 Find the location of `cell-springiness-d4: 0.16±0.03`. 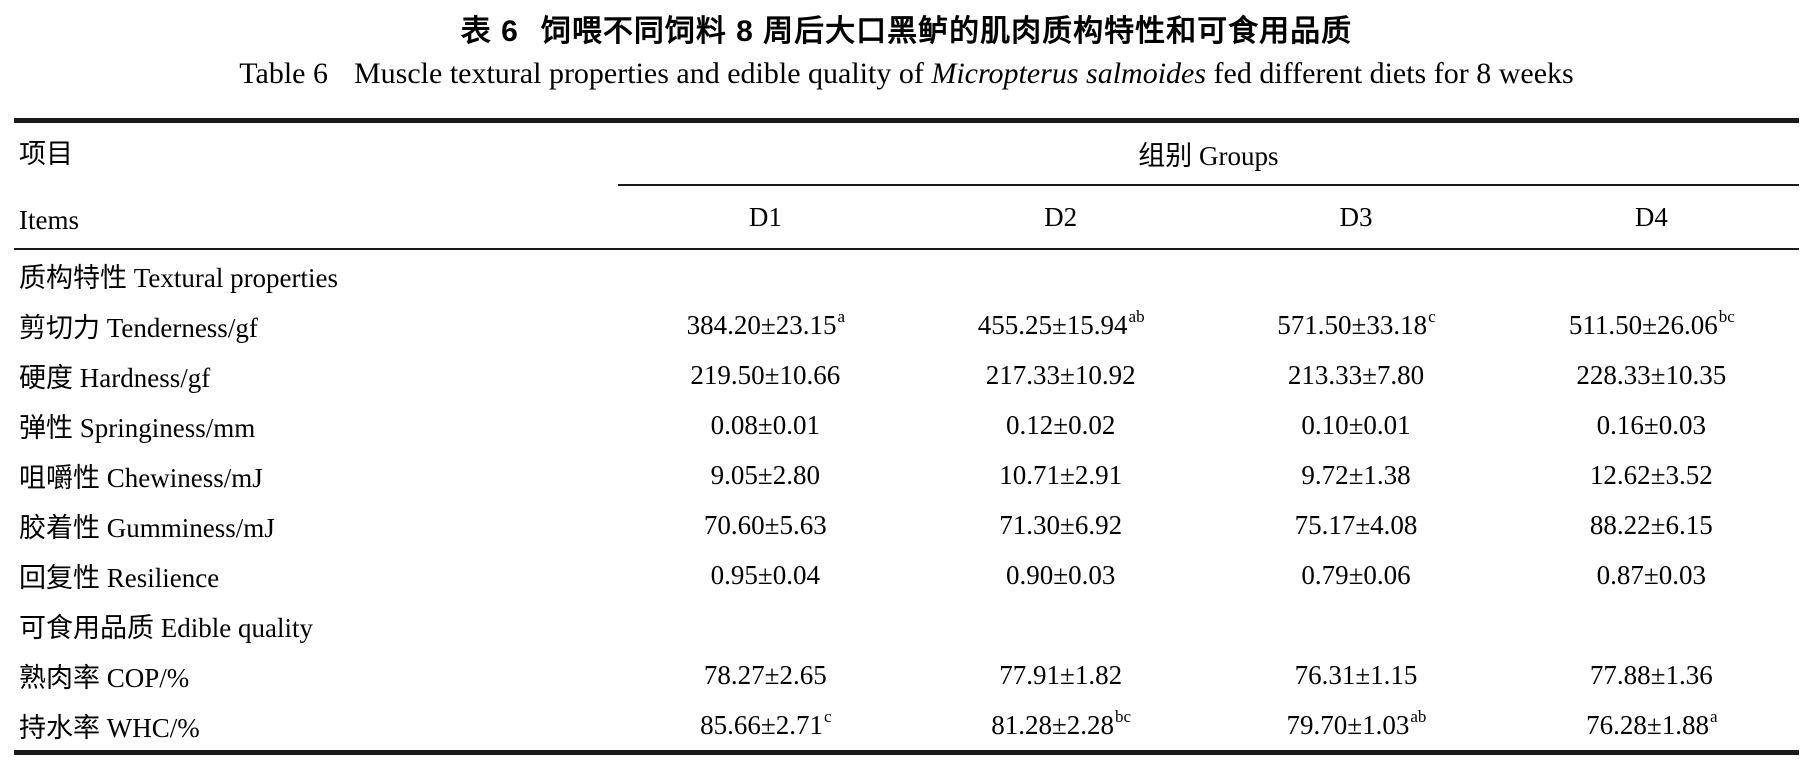

cell-springiness-d4: 0.16±0.03 is located at coordinates (1651, 425).